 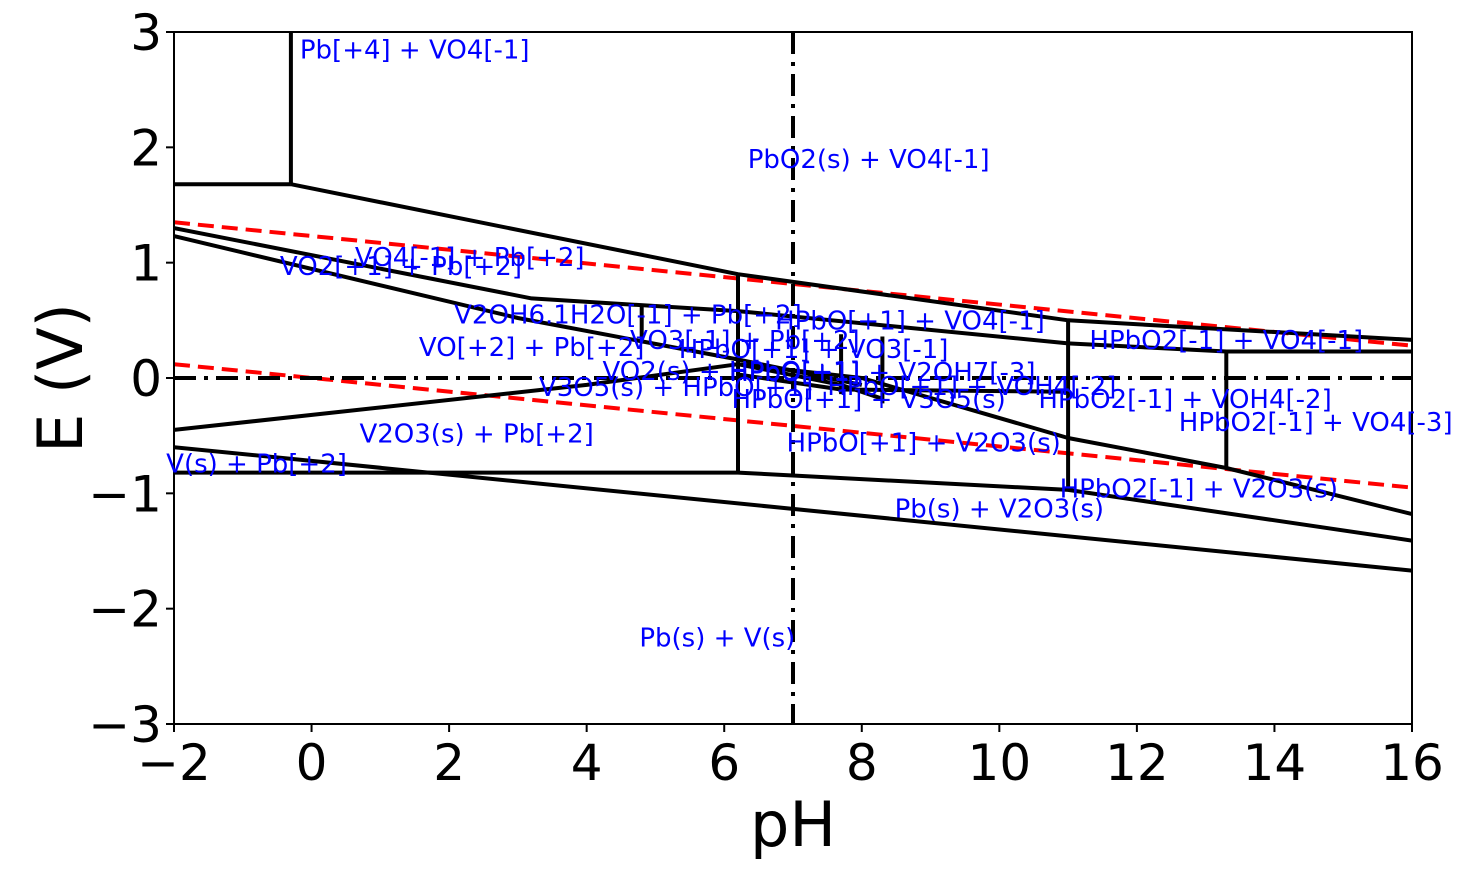 What do you see at coordinates (1226, 341) in the screenshot?
I see `region-label: HPbO2[-1] + VO4[-1]` at bounding box center [1226, 341].